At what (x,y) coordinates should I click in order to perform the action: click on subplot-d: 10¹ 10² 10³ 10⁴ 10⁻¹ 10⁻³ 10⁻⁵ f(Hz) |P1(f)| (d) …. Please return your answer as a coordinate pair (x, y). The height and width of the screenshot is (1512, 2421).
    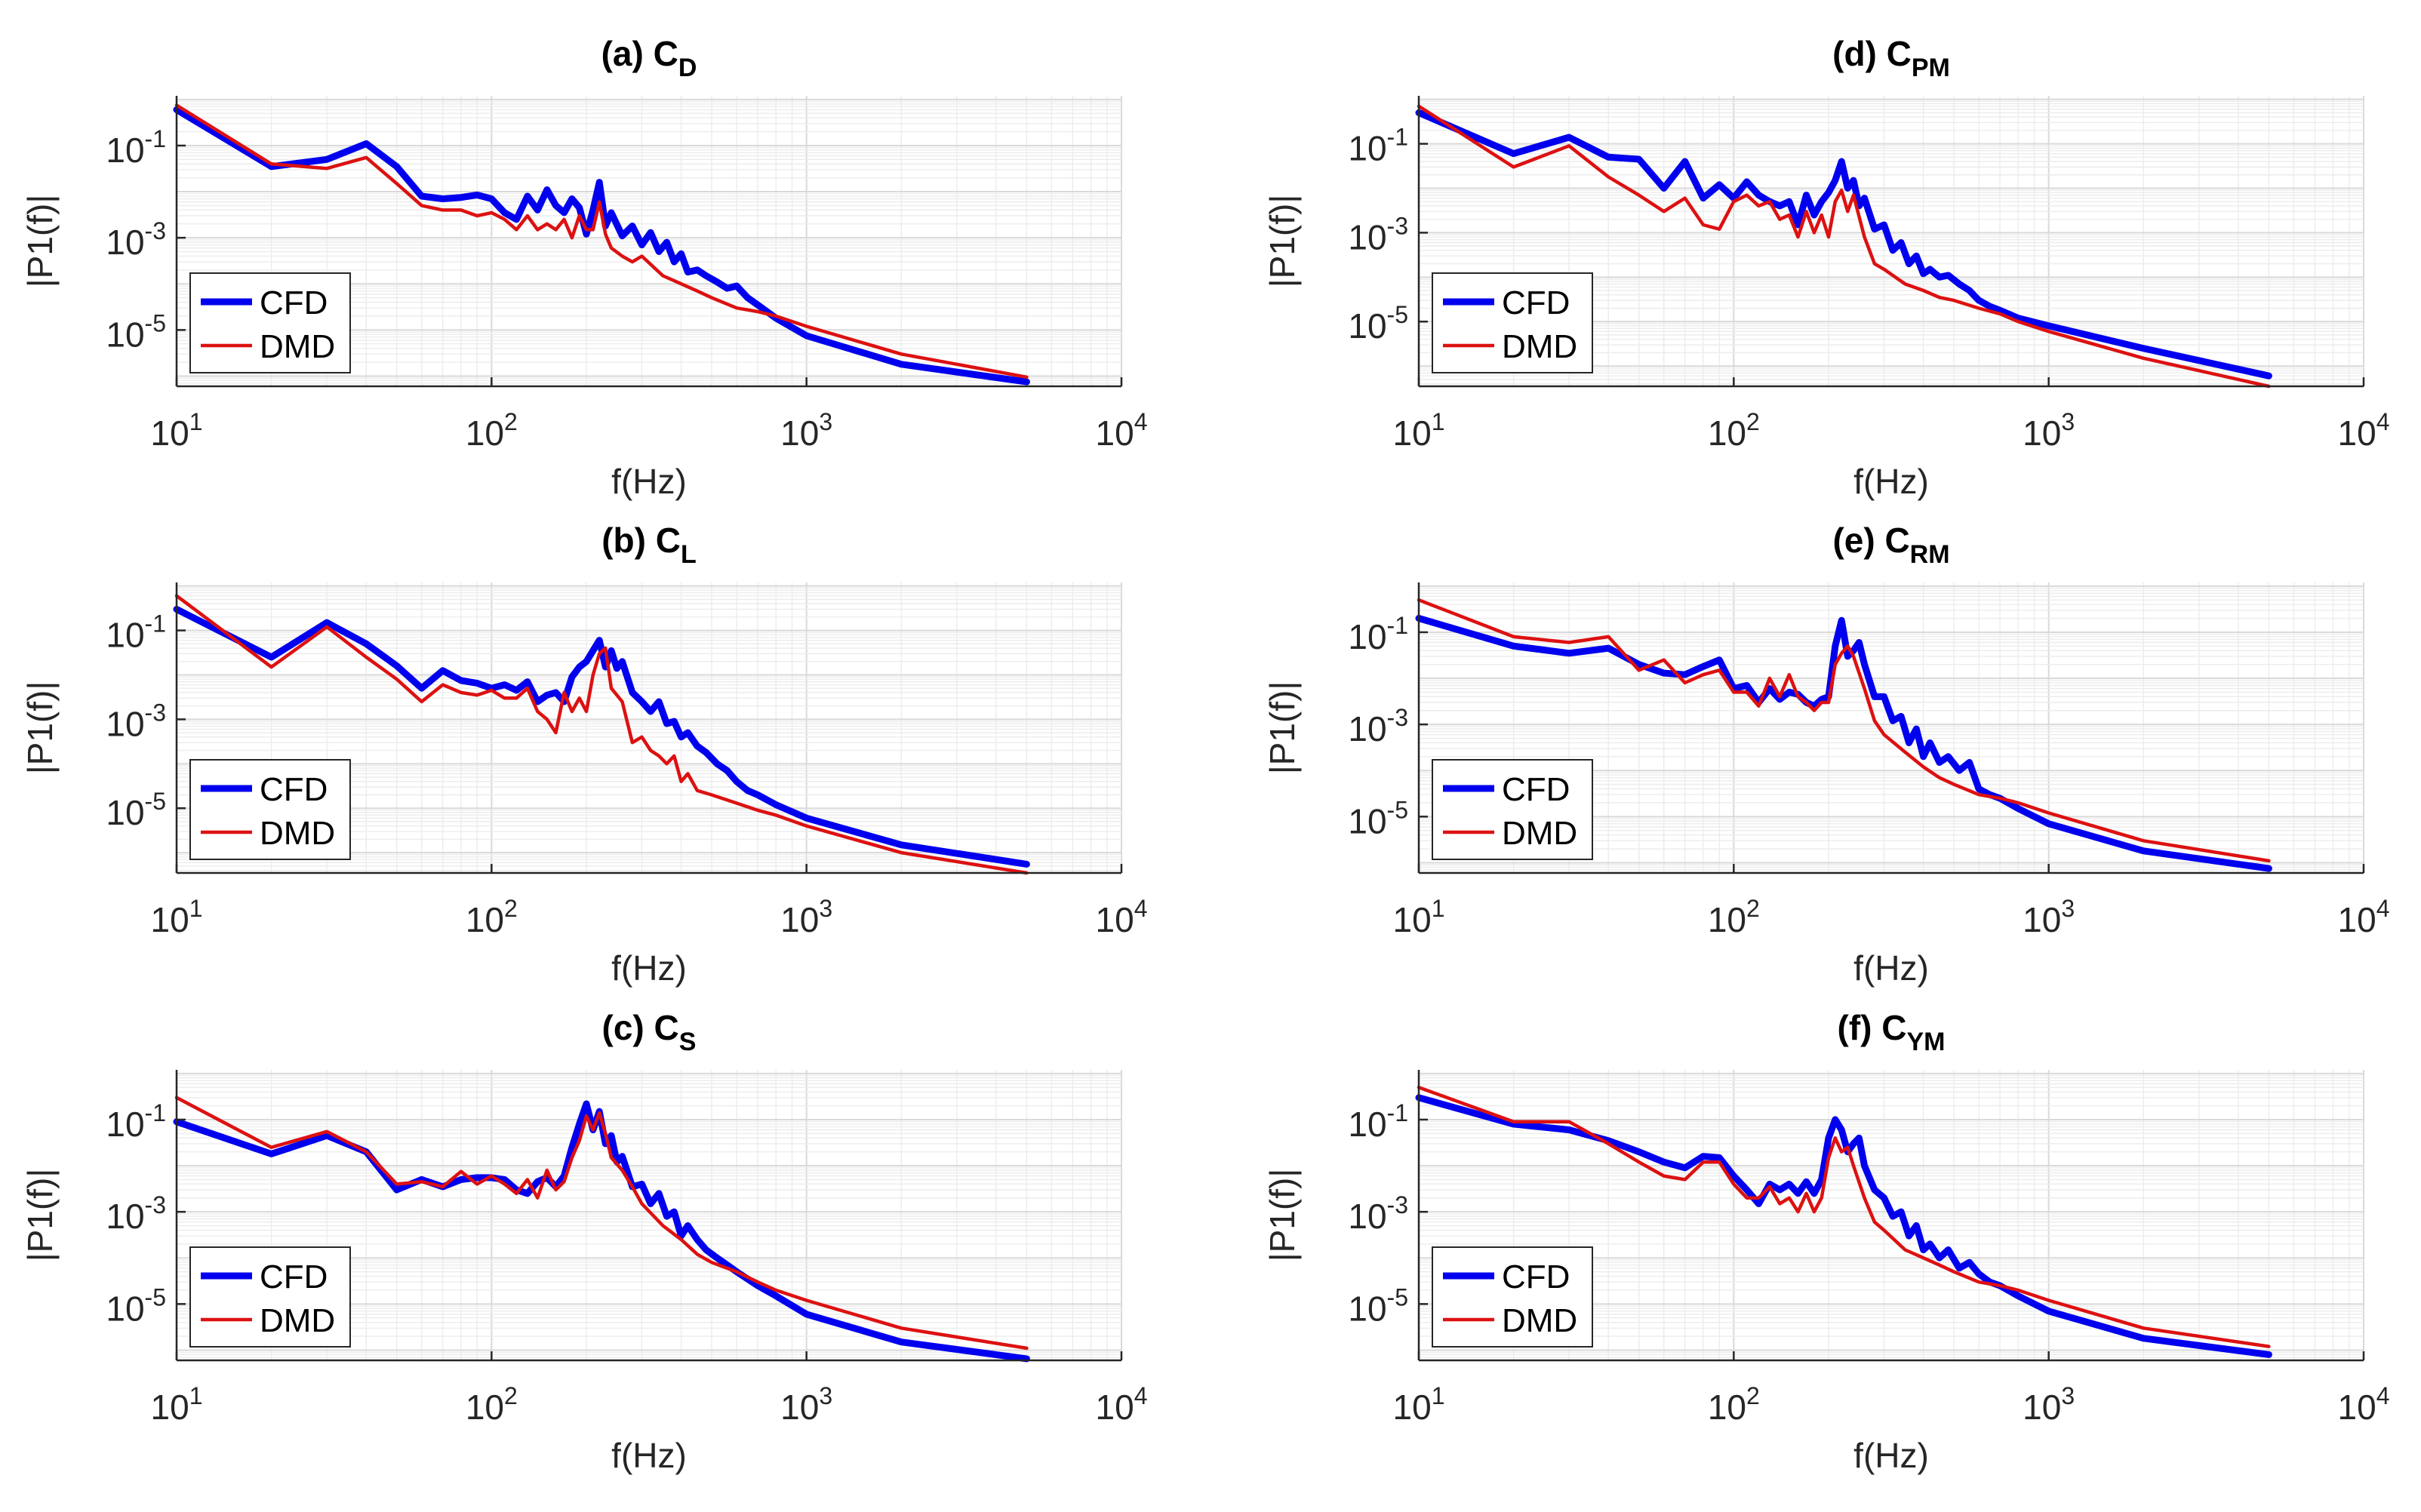
    Looking at the image, I should click on (1826, 267).